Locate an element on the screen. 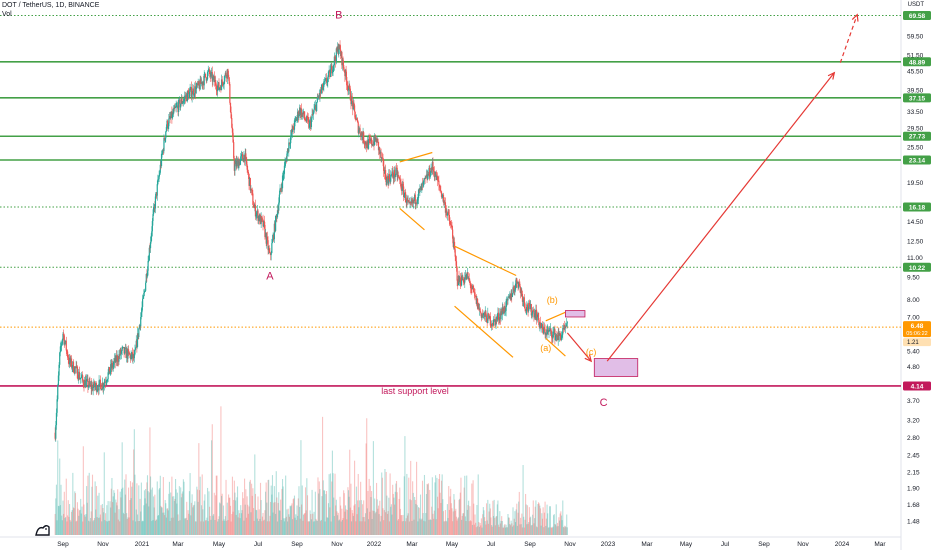  volume-indicator-label: Vol is located at coordinates (7, 14).